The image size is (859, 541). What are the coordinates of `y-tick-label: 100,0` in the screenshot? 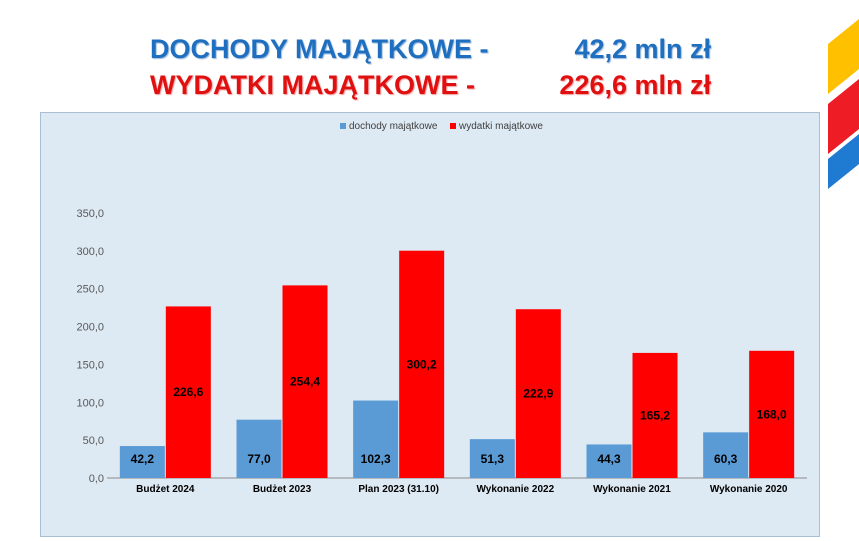 It's located at (90, 403).